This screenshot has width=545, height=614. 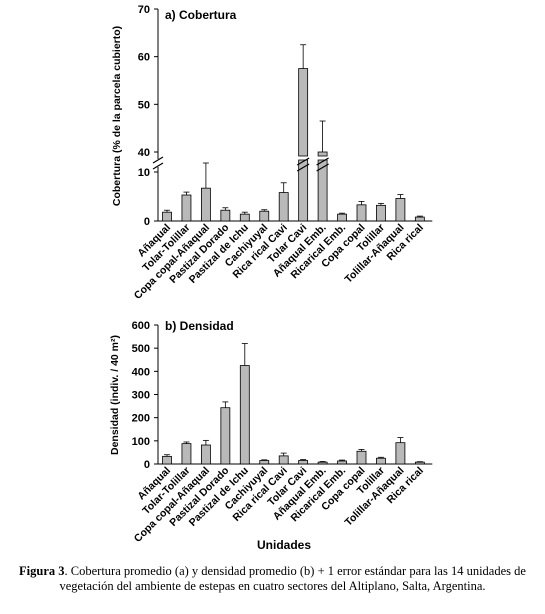 What do you see at coordinates (144, 105) in the screenshot?
I see `chart-a-y-tick-label: 50` at bounding box center [144, 105].